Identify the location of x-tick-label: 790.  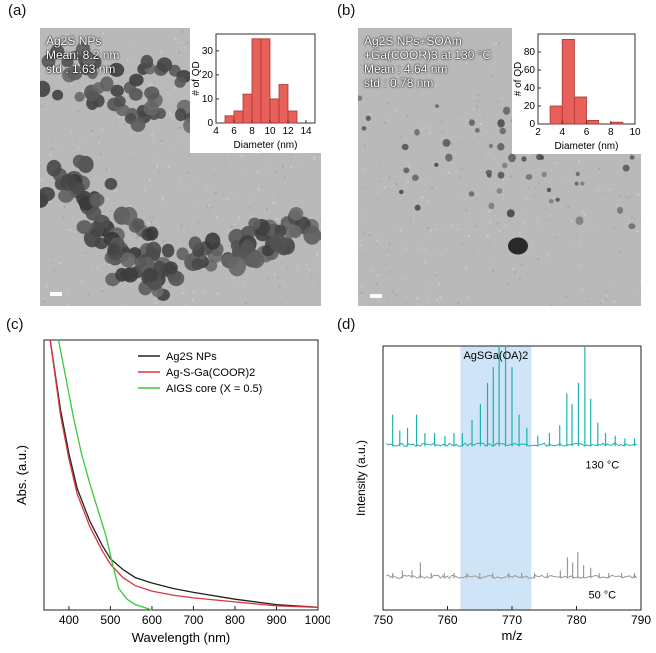
(641, 620).